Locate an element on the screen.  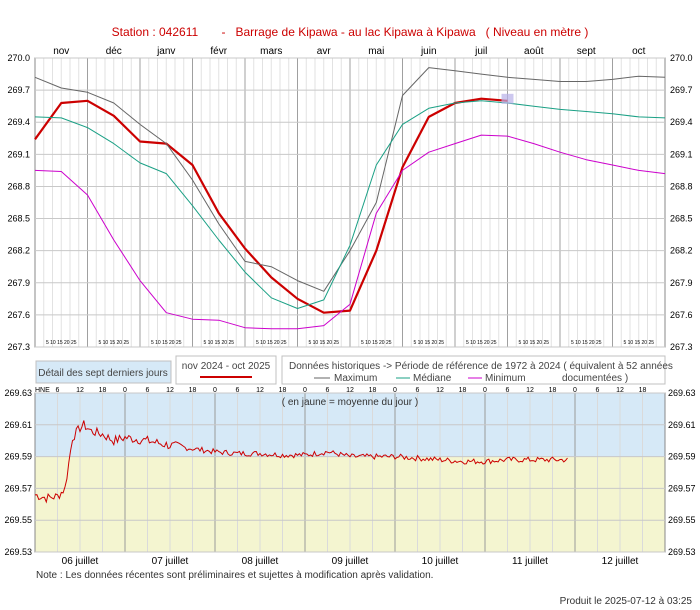
y-tick-label-left: 267.3 is located at coordinates (18, 347).